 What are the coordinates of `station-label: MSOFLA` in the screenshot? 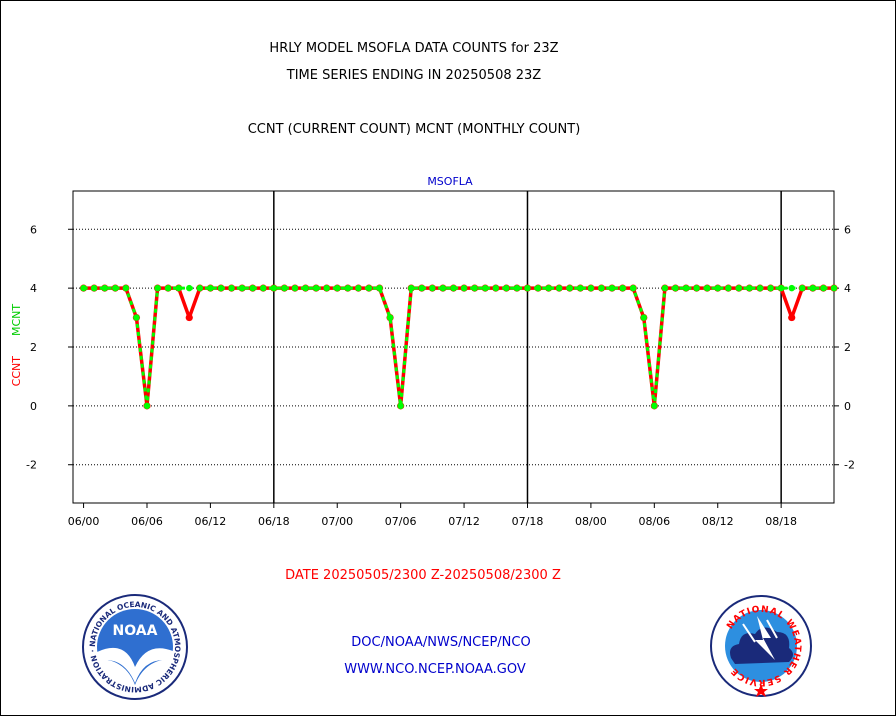 It's located at (450, 181).